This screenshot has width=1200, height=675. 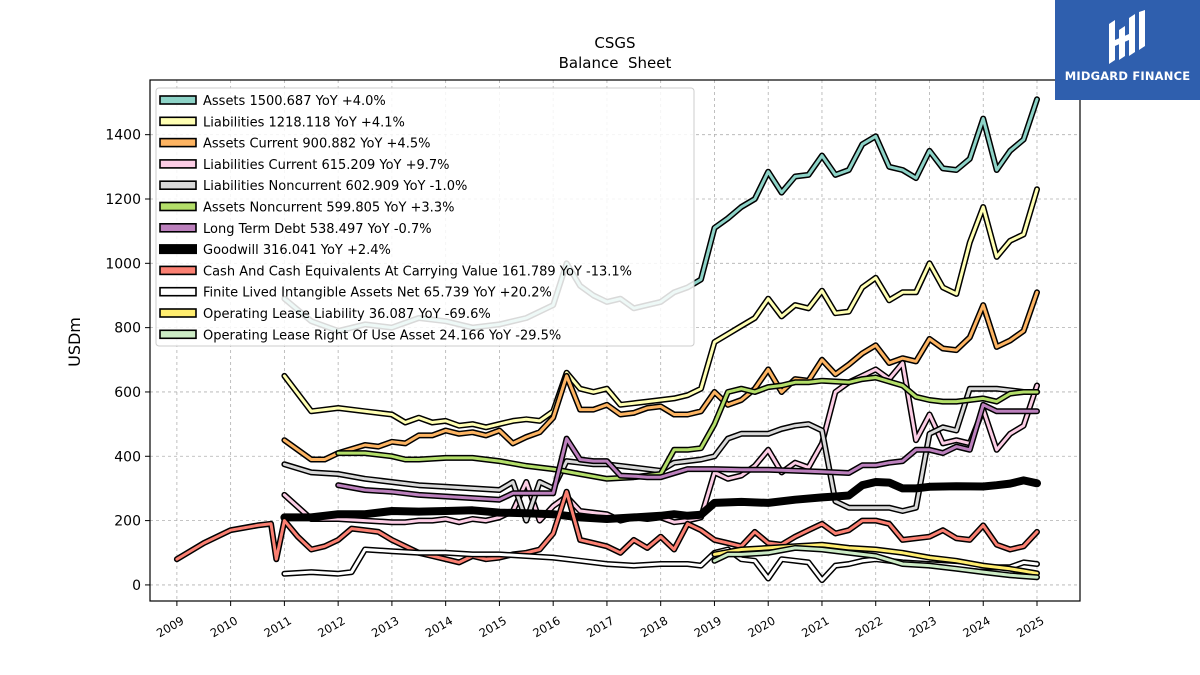 What do you see at coordinates (1127, 37) in the screenshot?
I see `logo-mark-icon` at bounding box center [1127, 37].